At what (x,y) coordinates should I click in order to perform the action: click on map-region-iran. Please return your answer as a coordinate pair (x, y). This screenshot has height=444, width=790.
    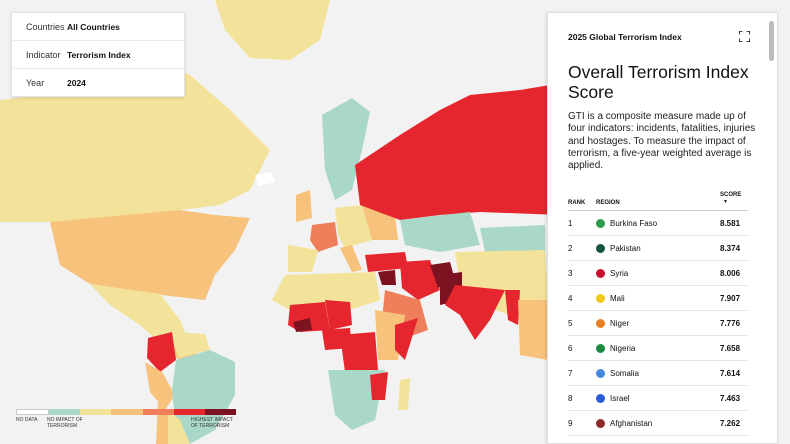
    Looking at the image, I should click on (420, 280).